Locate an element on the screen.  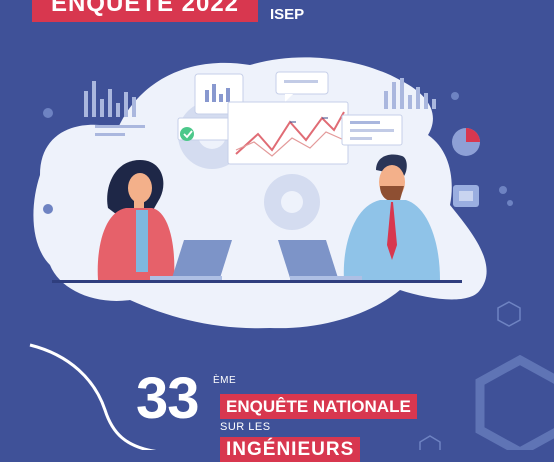
title-line-1: ENQUÊTE NATIONALE is located at coordinates (318, 406).